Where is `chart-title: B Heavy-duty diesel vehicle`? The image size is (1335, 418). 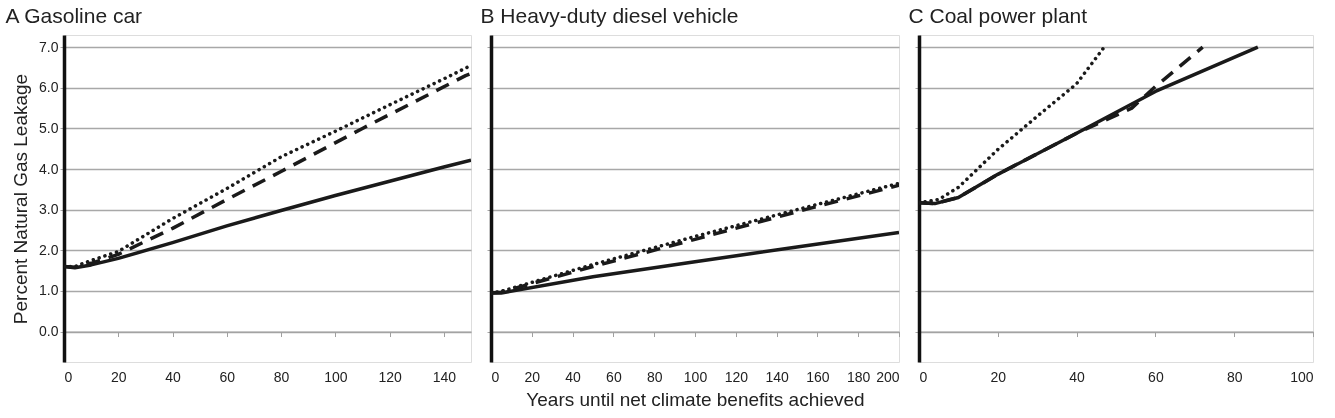
chart-title: B Heavy-duty diesel vehicle is located at coordinates (609, 15).